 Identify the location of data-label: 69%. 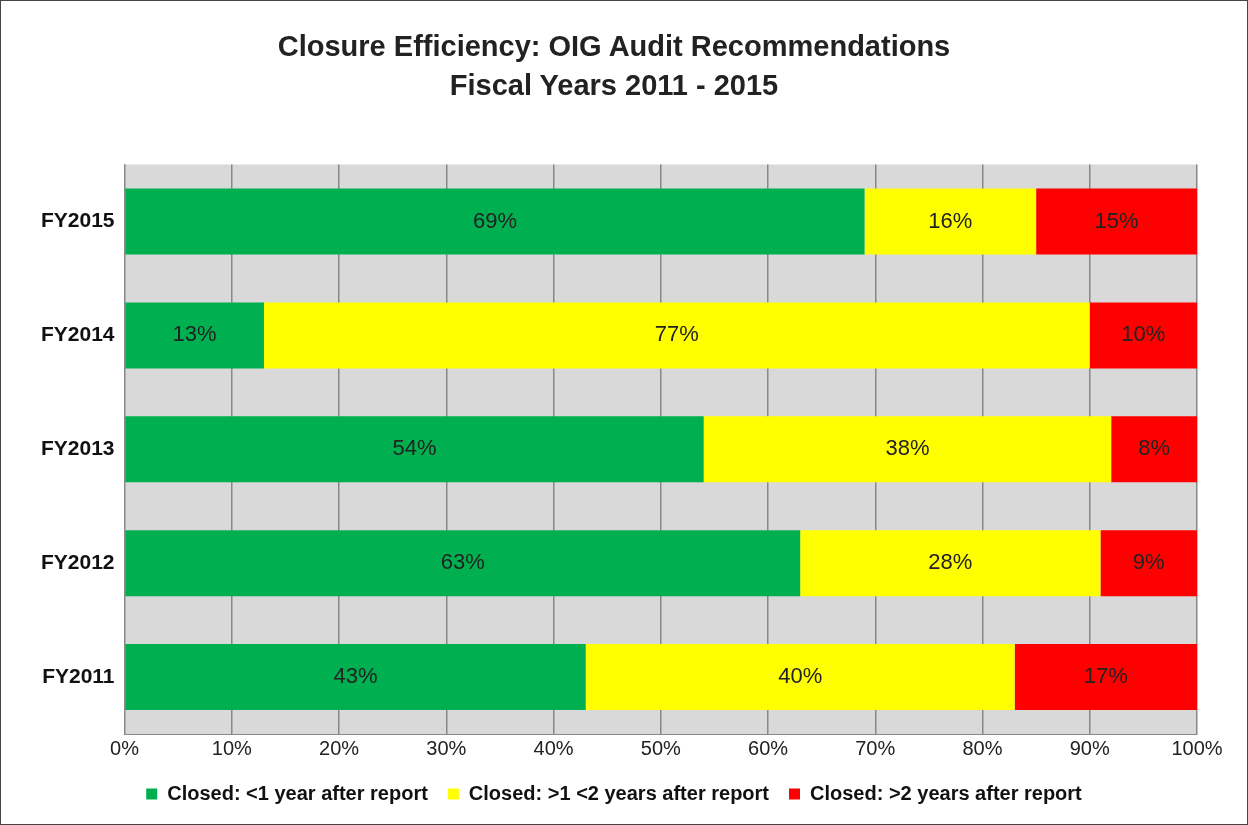
(494, 220).